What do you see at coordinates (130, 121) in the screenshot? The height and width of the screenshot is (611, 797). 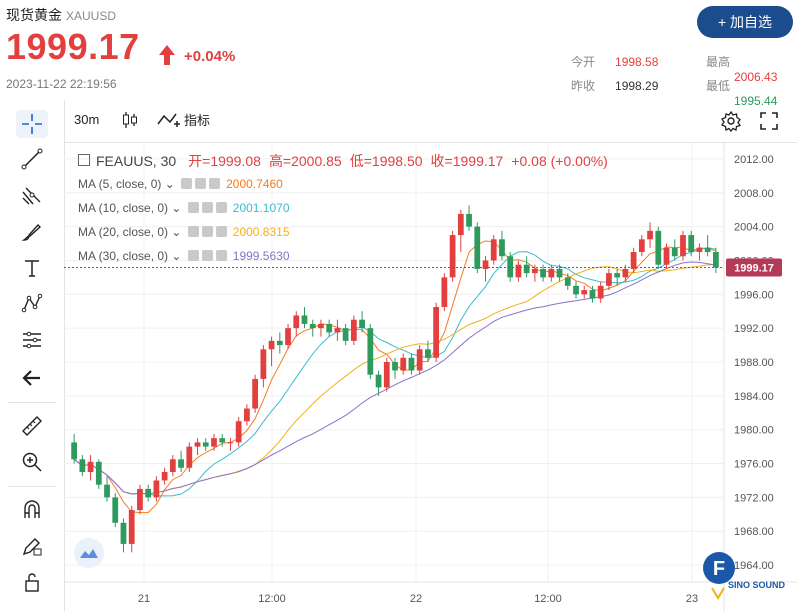 I see `candle-type-button` at bounding box center [130, 121].